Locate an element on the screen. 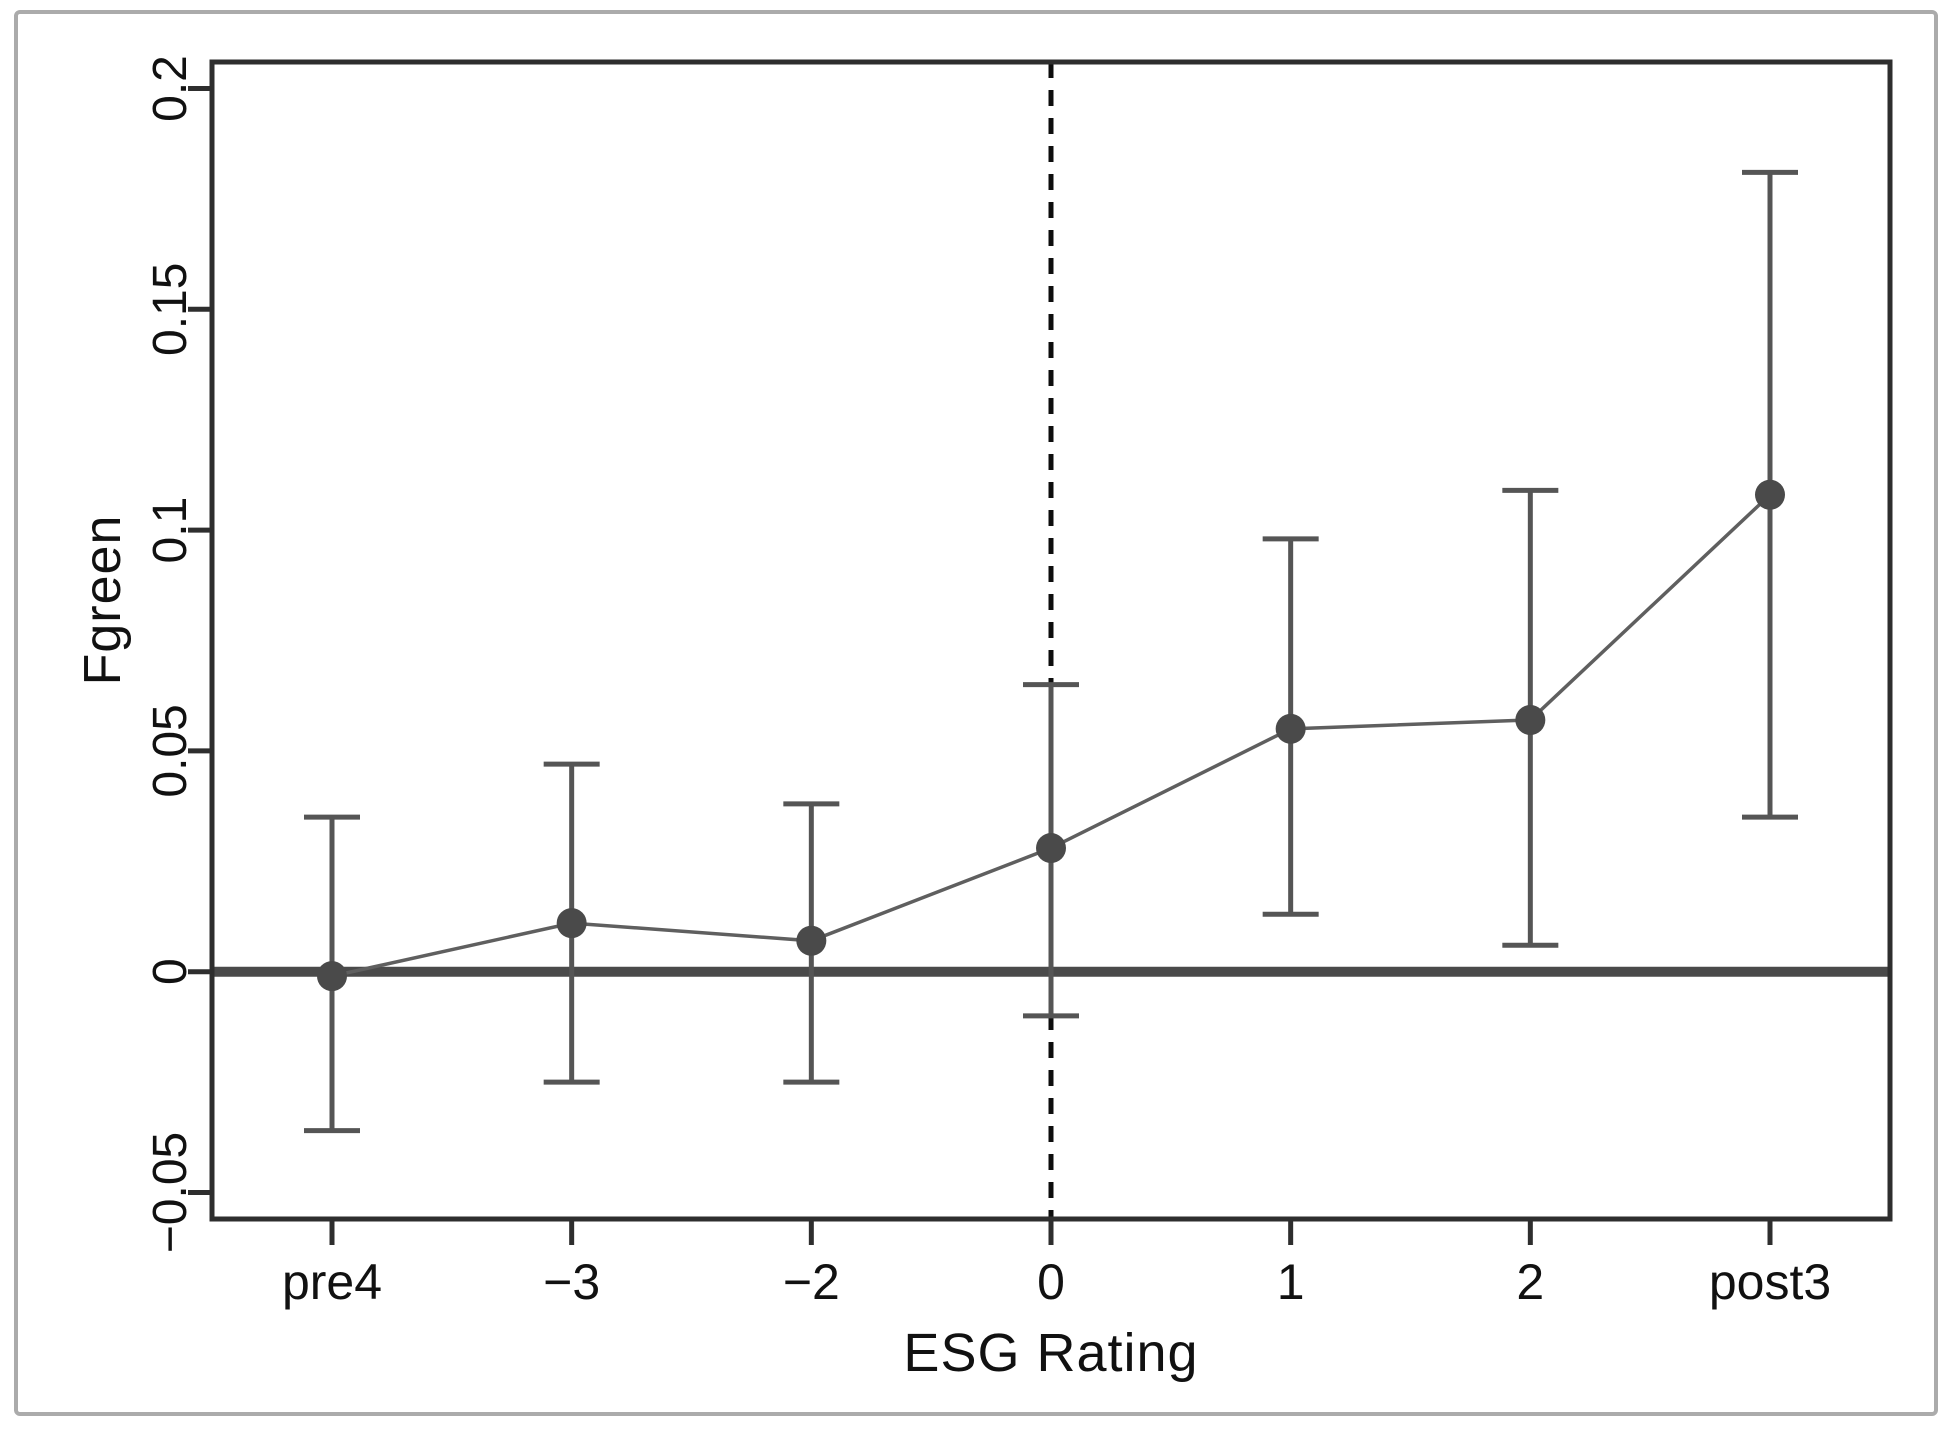  x-tick-label: pre4 is located at coordinates (332, 1282).